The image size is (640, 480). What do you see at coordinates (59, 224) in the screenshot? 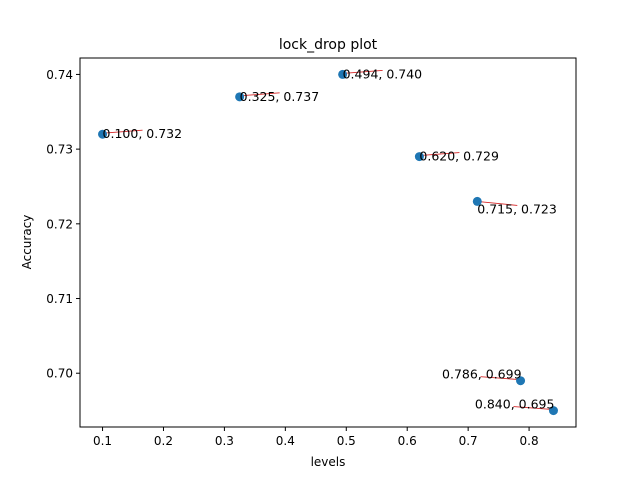
I see `y-tick-label: 0.72` at bounding box center [59, 224].